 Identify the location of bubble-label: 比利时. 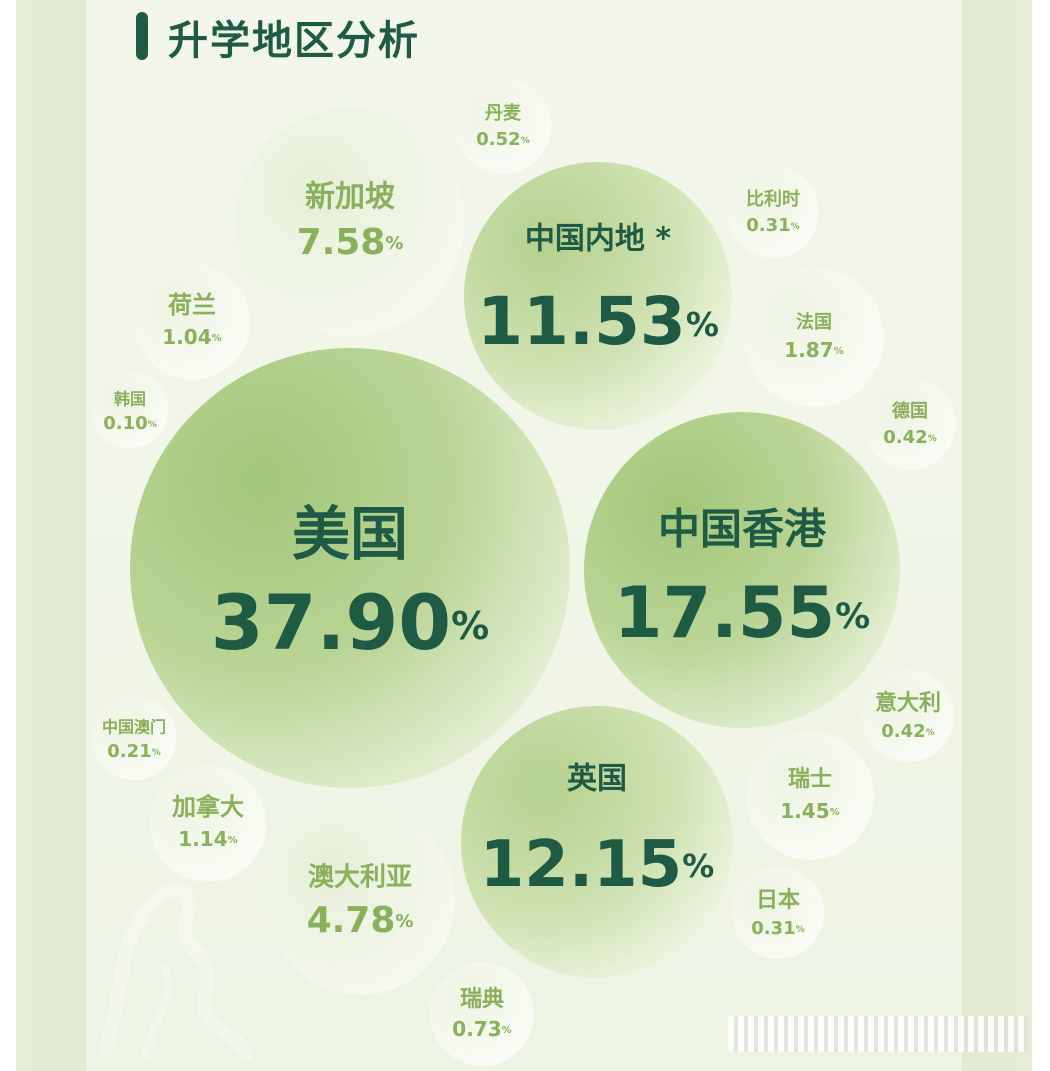
(773, 199).